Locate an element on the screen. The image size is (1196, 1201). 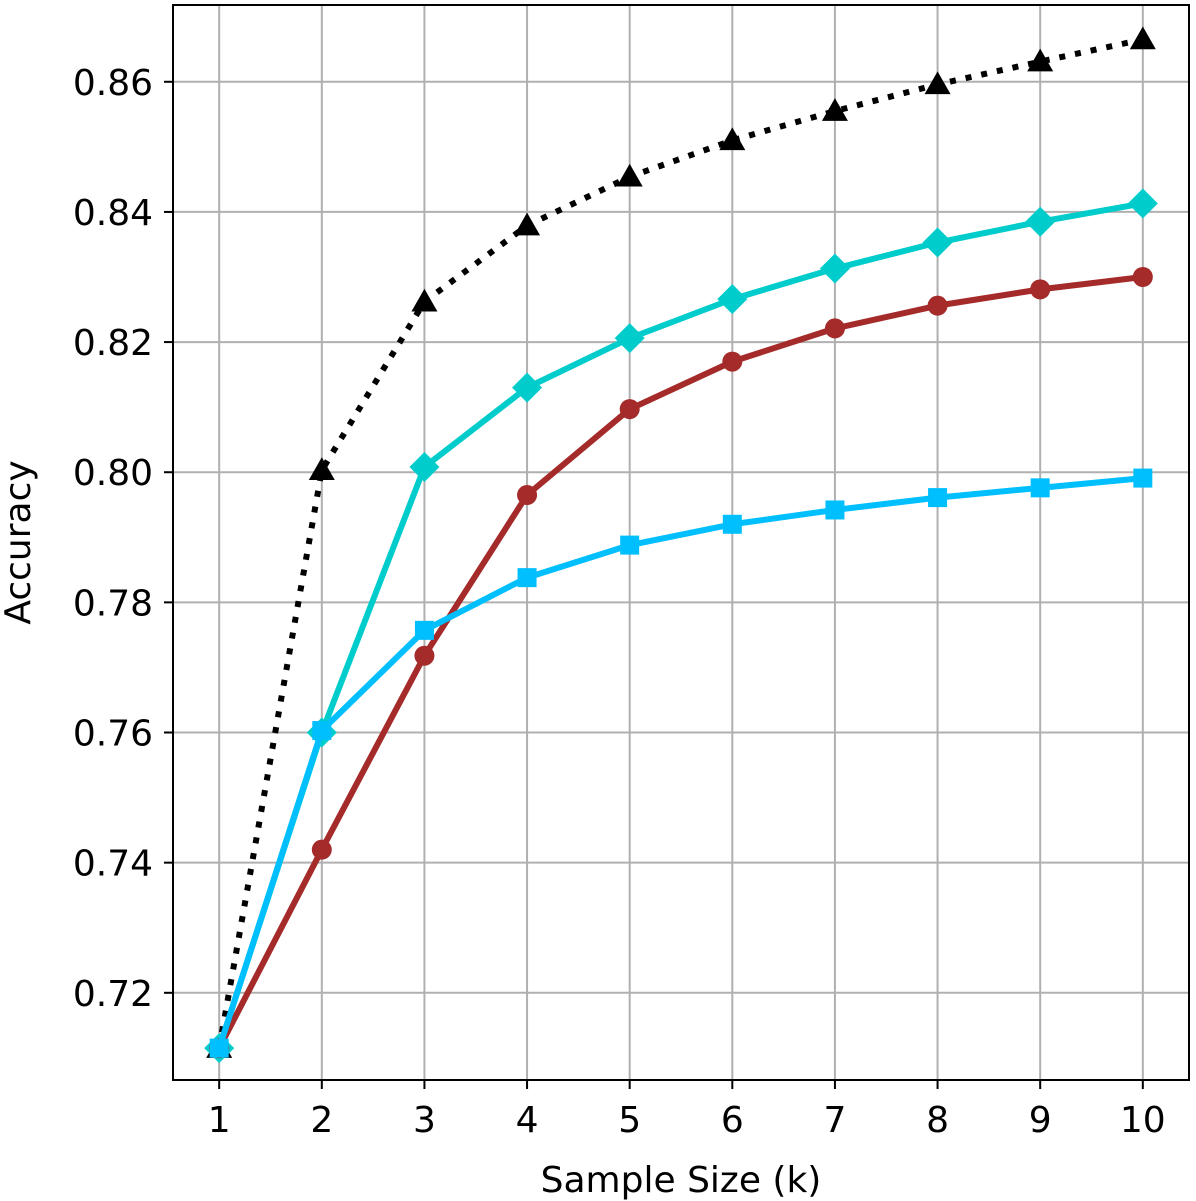
x-tick-label: 5 is located at coordinates (629, 1120).